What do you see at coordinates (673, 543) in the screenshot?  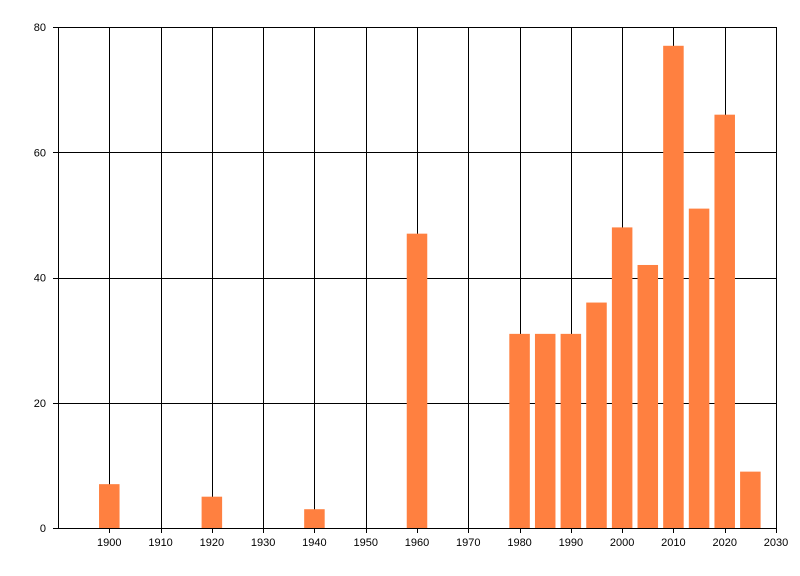 I see `x-tick-label-2010: 2010` at bounding box center [673, 543].